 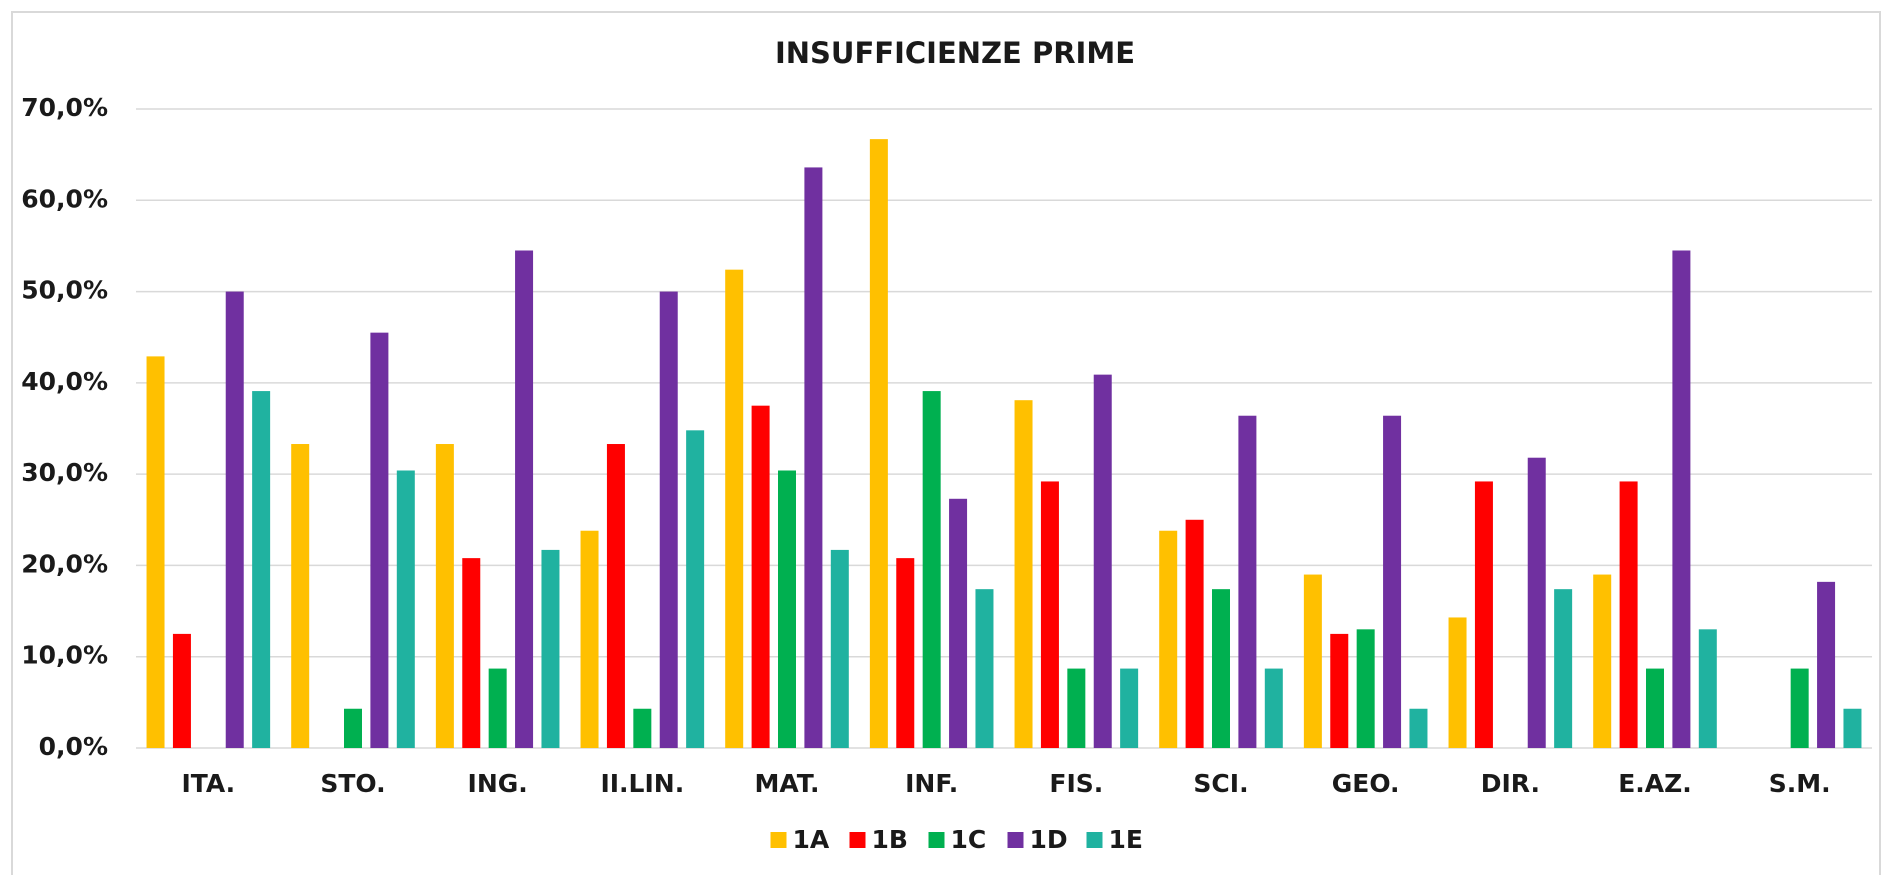 I want to click on x-tick-label: MAT., so click(x=786, y=783).